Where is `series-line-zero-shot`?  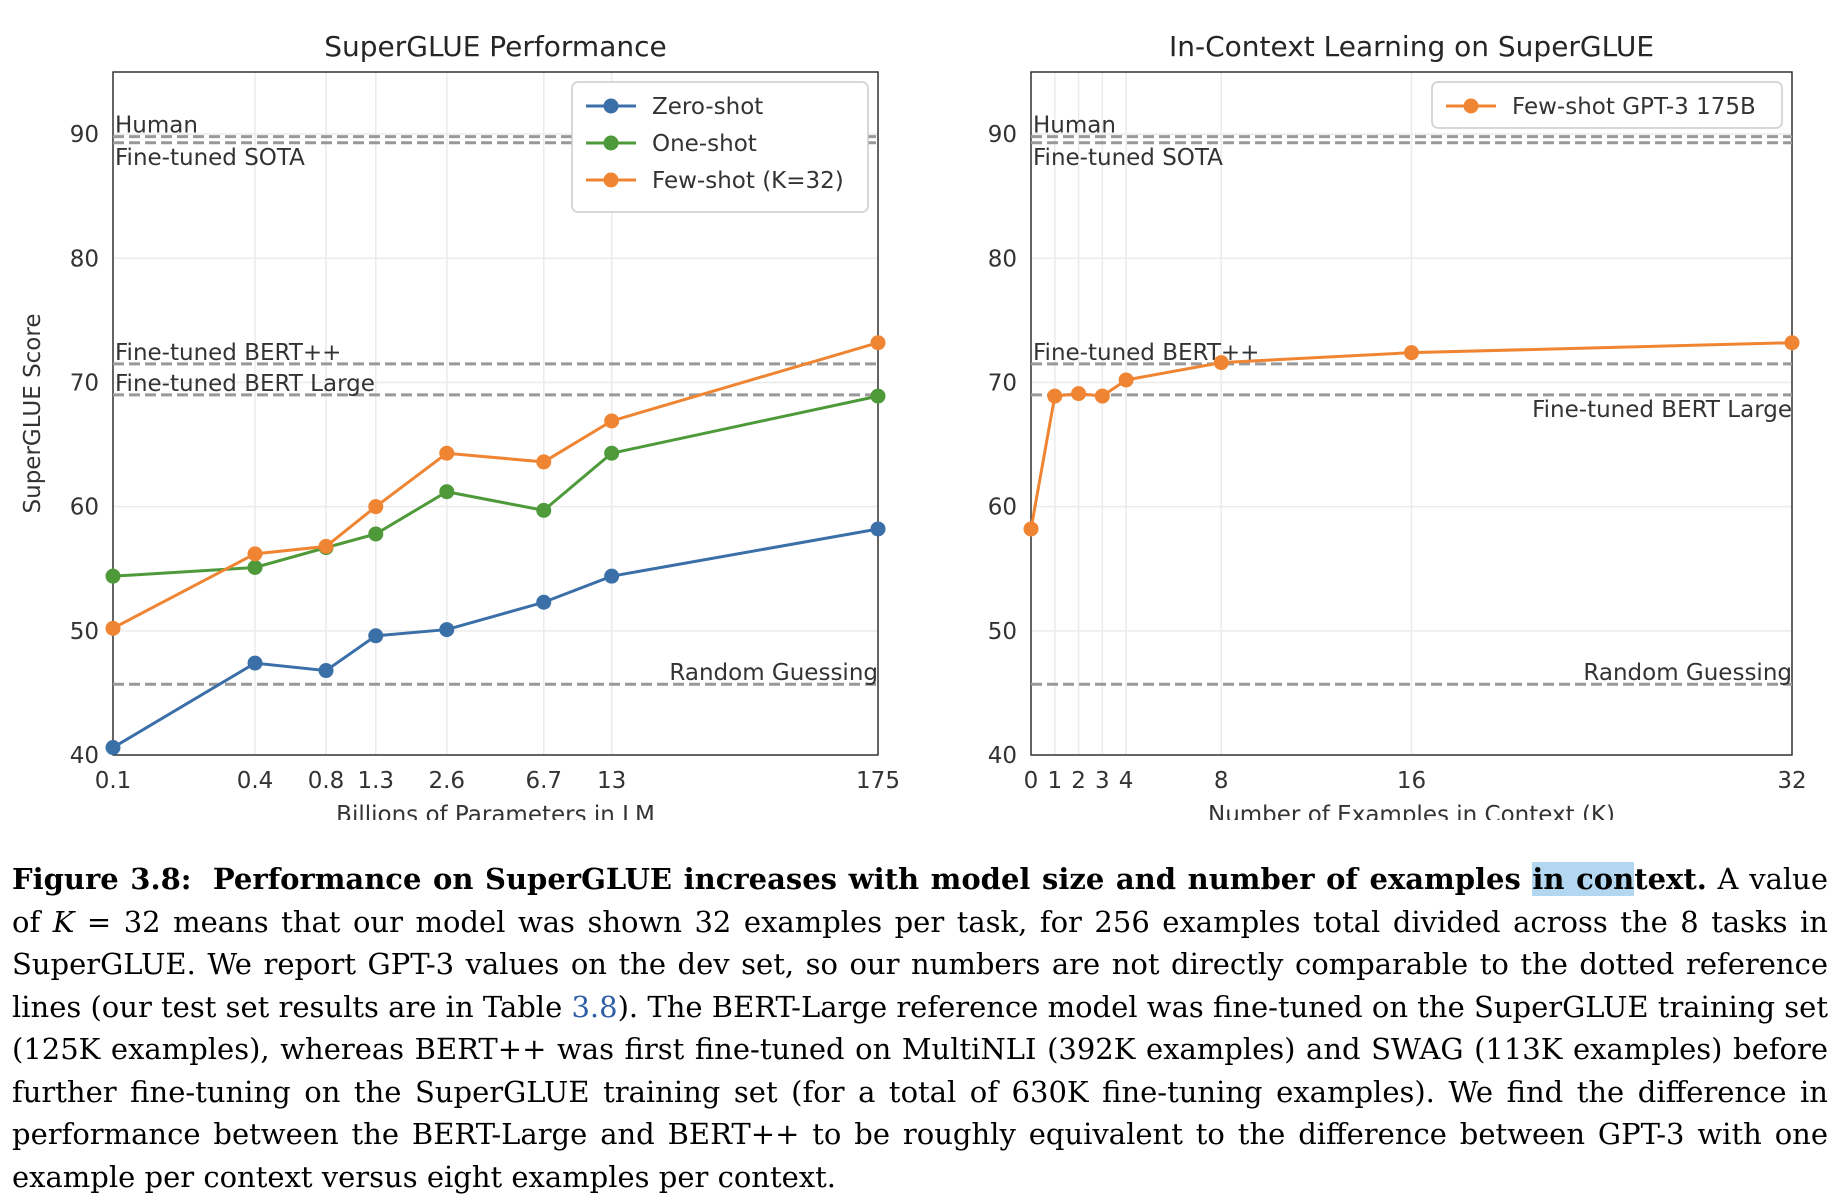 series-line-zero-shot is located at coordinates (495, 638).